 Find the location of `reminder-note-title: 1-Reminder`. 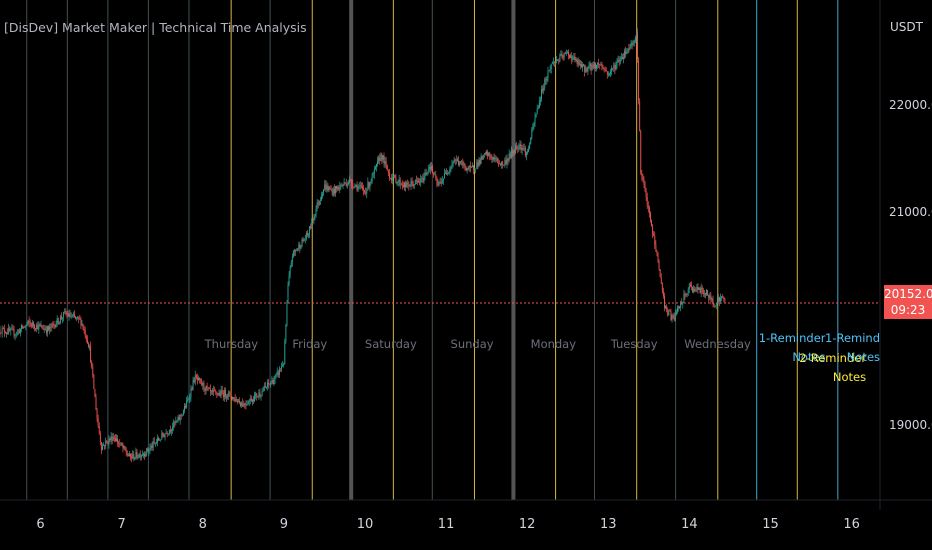

reminder-note-title: 1-Reminder is located at coordinates (792, 338).